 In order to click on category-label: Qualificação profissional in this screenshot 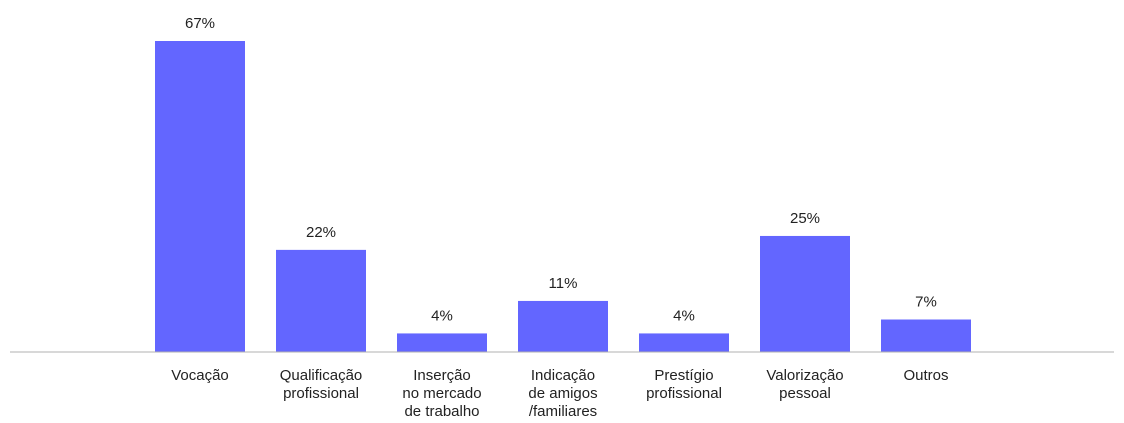, I will do `click(321, 384)`.